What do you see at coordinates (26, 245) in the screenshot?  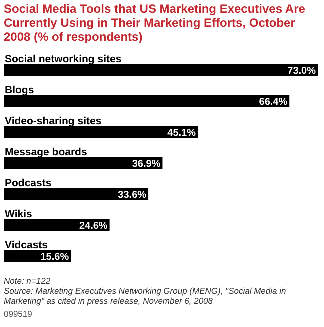 I see `y-tick-label: Vidcasts` at bounding box center [26, 245].